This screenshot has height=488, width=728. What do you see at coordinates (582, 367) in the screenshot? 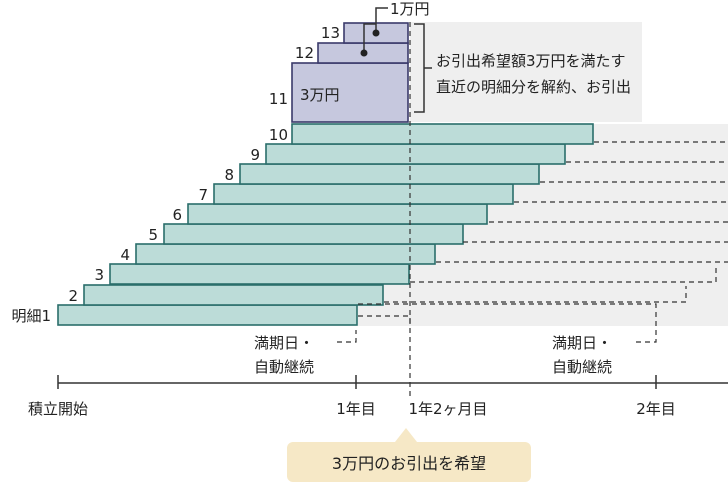
I see `maturity2-line2: 自動継続` at bounding box center [582, 367].